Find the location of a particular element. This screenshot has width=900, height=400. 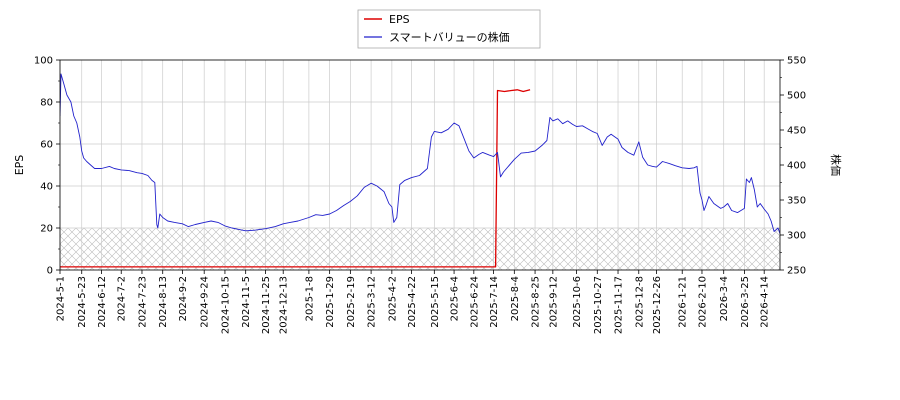

x-tick-label: 2025-9-12 is located at coordinates (553, 302).